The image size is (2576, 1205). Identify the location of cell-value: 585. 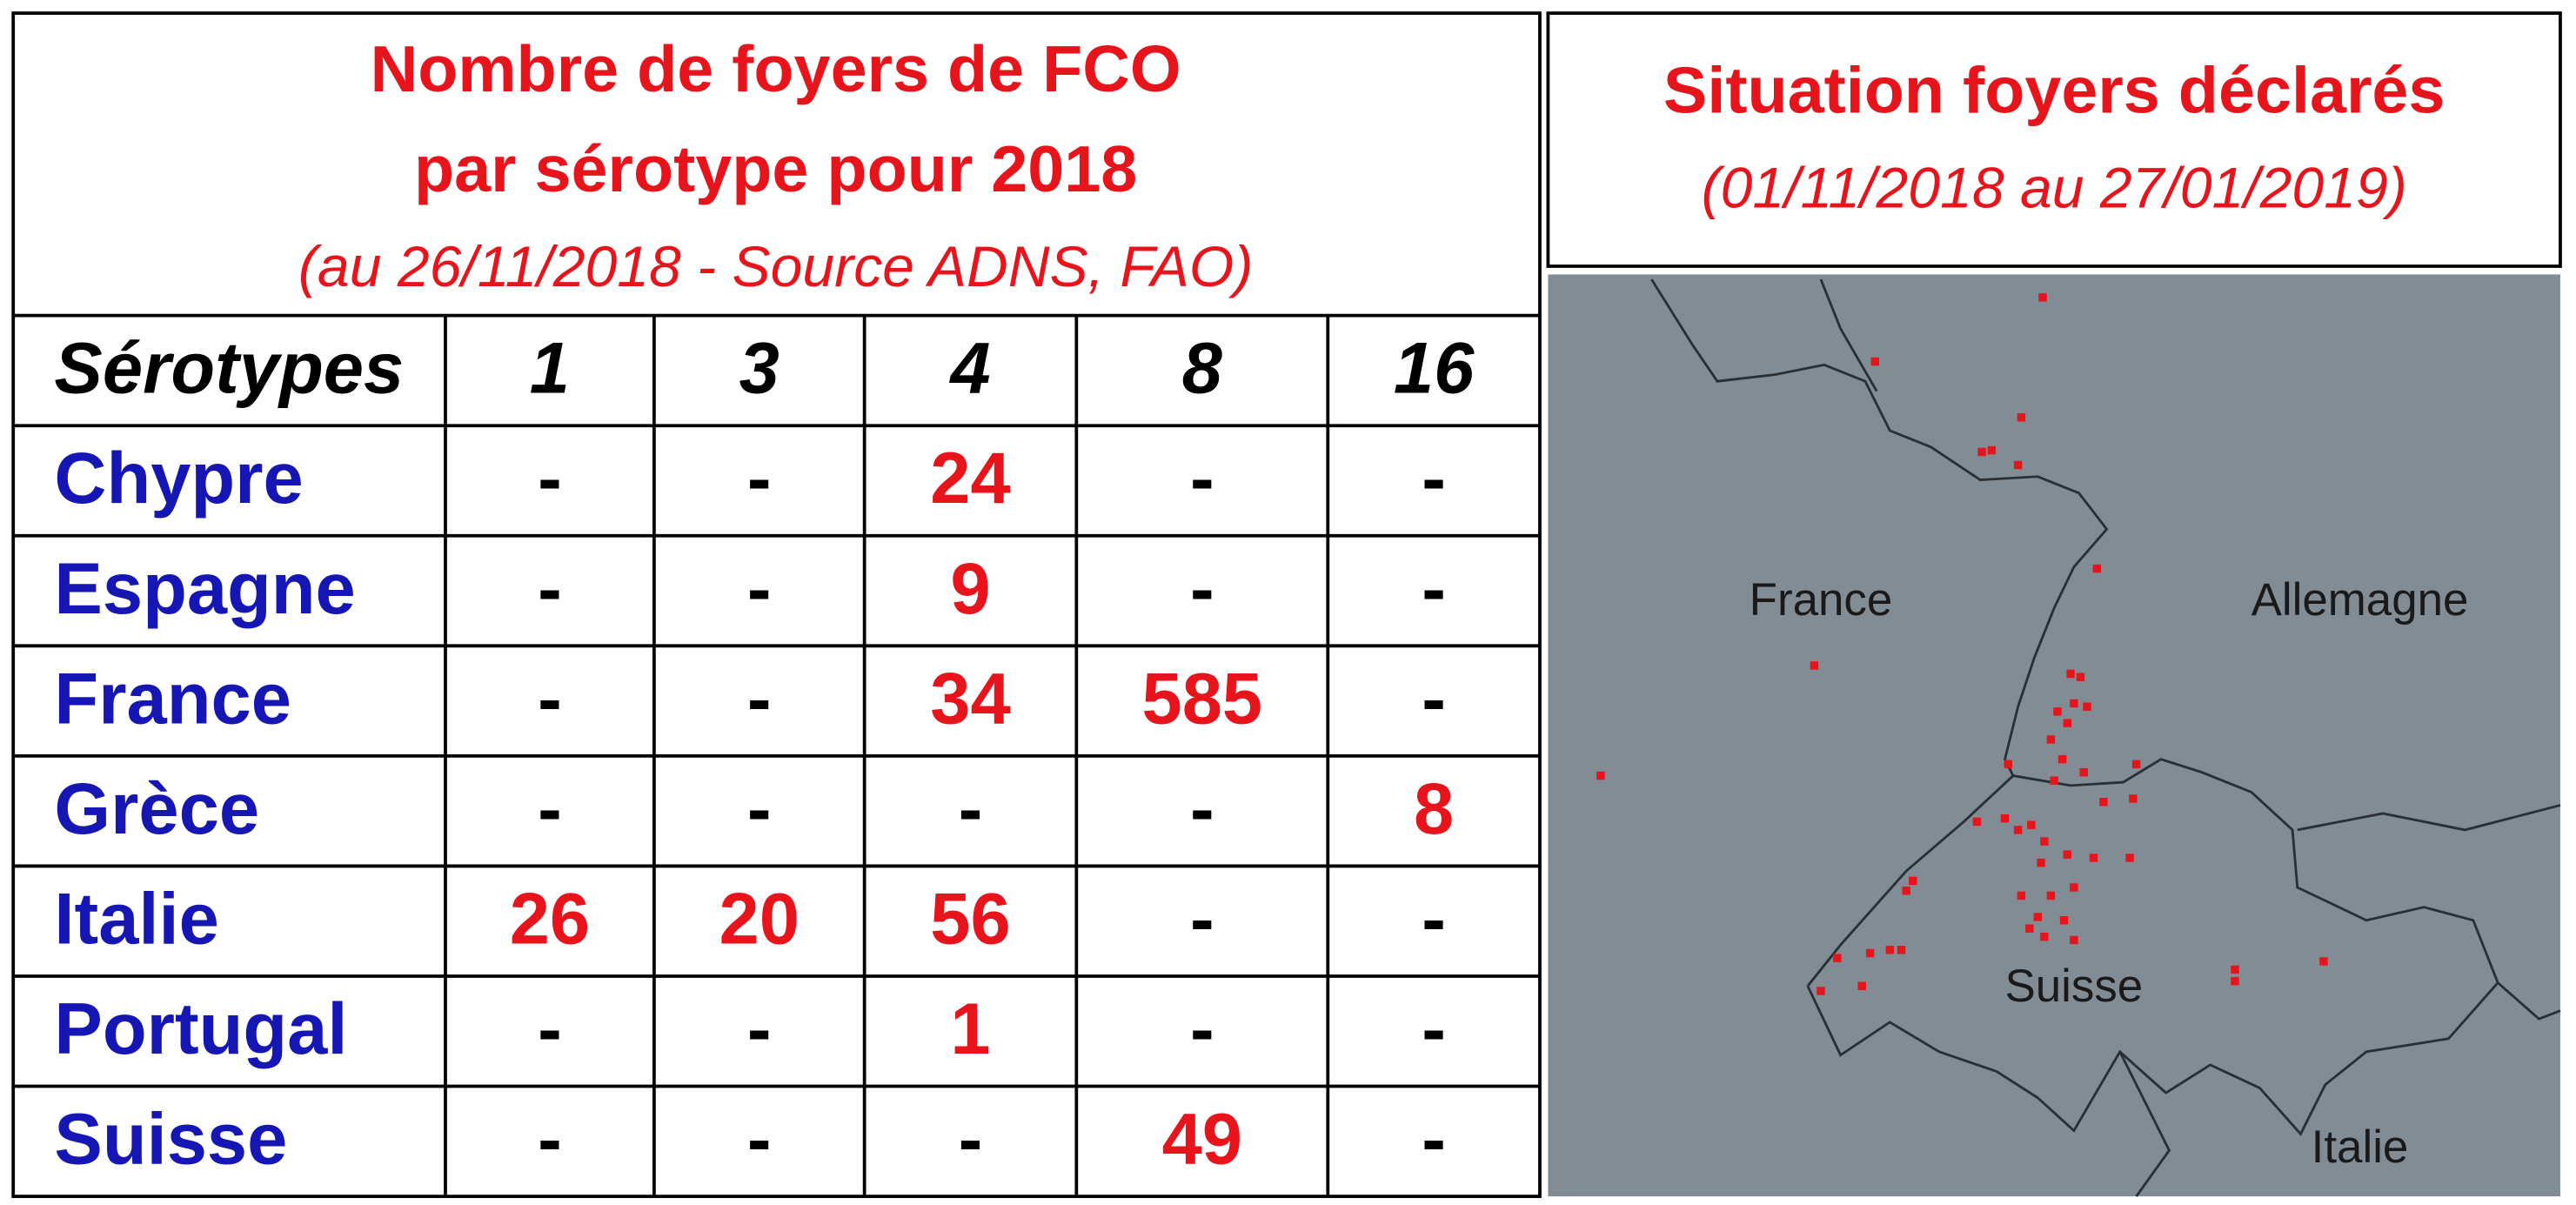
(1201, 698).